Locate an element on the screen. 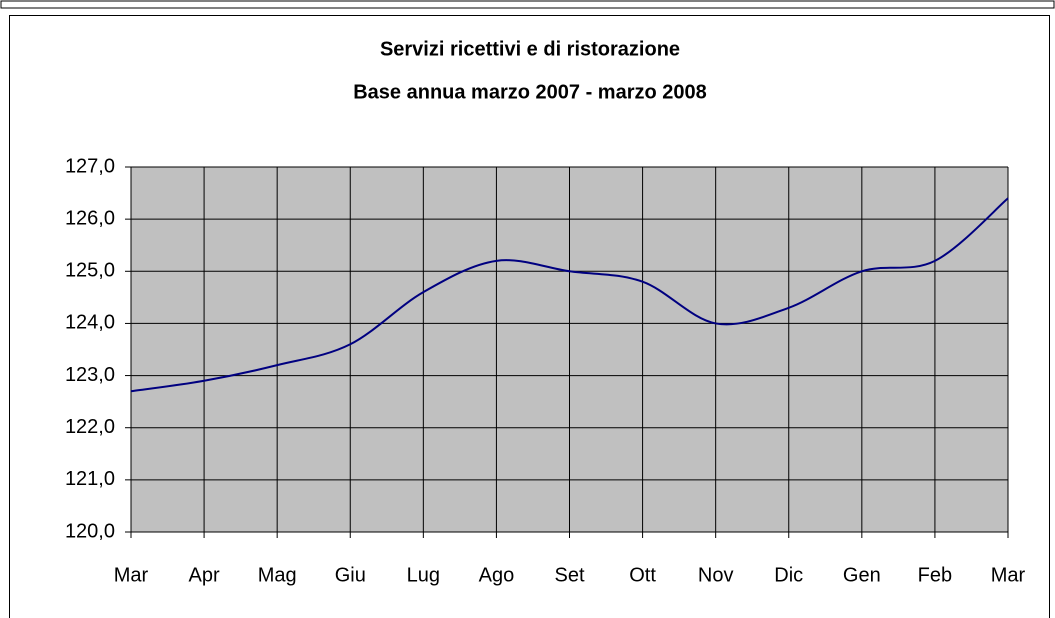 The width and height of the screenshot is (1055, 618). top-bar is located at coordinates (527, 4).